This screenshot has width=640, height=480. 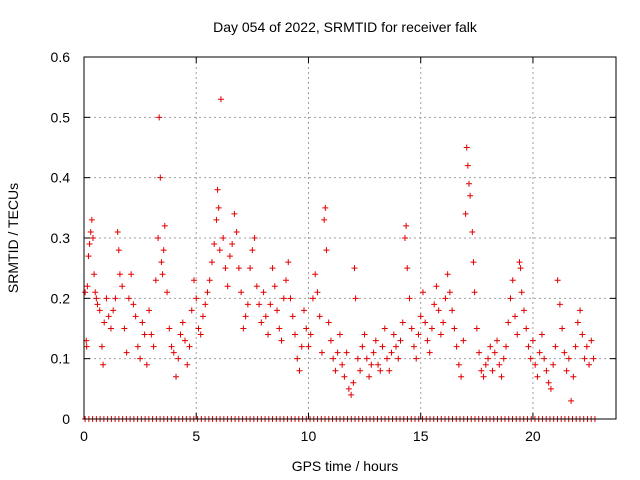 What do you see at coordinates (61, 178) in the screenshot?
I see `y-tick-label: 0.4` at bounding box center [61, 178].